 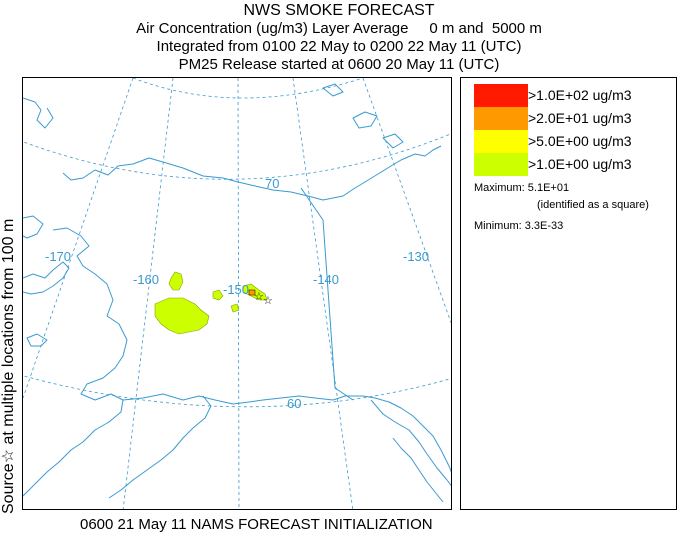 I want to click on lon-label-140: -140, so click(x=326, y=279).